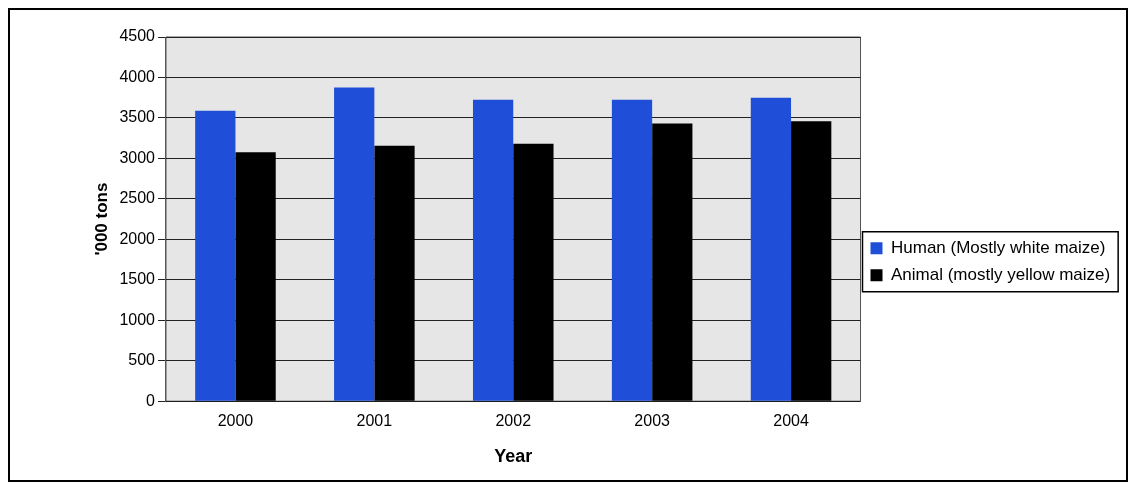  Describe the element at coordinates (235, 421) in the screenshot. I see `x-tick-label: 2000` at that location.